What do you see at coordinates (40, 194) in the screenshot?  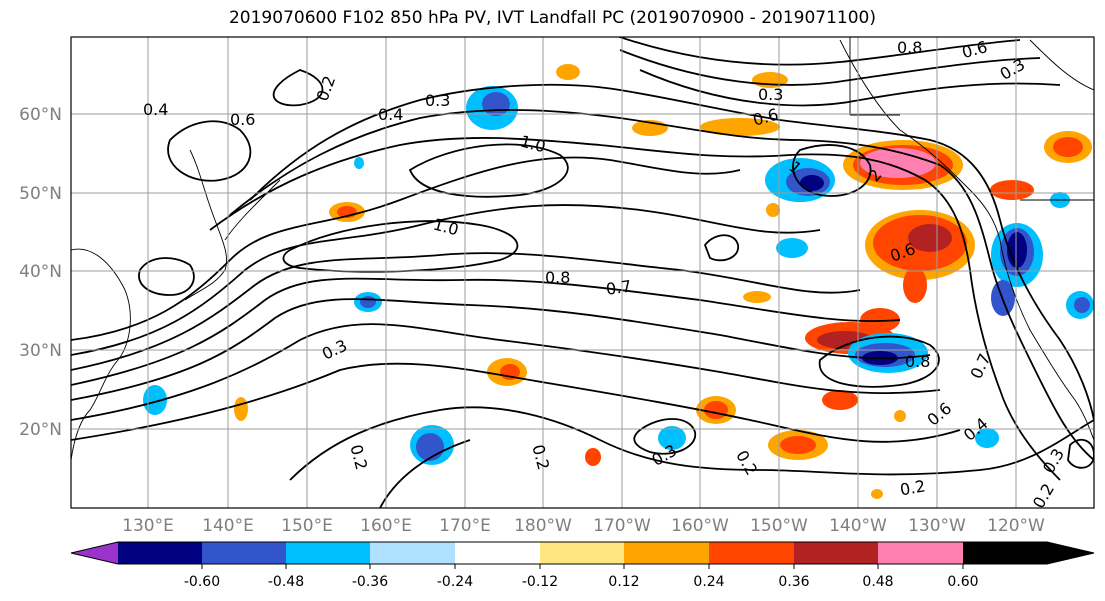 I see `lat-label: 50°N` at bounding box center [40, 194].